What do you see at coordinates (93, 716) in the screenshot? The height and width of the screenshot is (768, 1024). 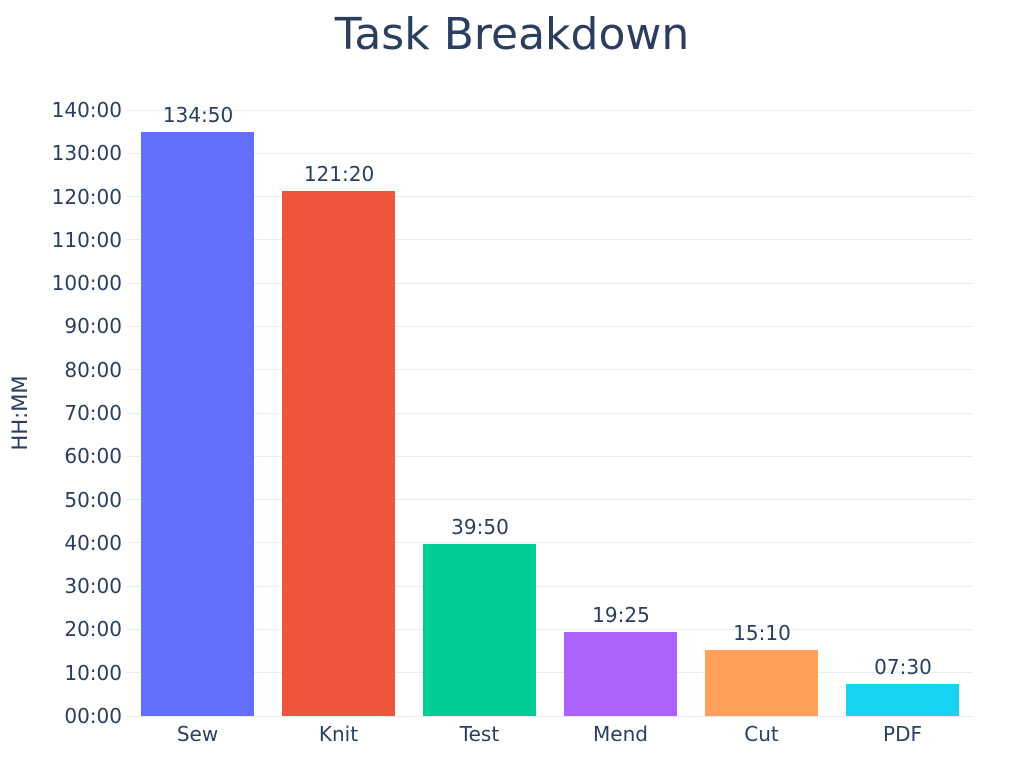 I see `y-tick-label: 00:00` at bounding box center [93, 716].